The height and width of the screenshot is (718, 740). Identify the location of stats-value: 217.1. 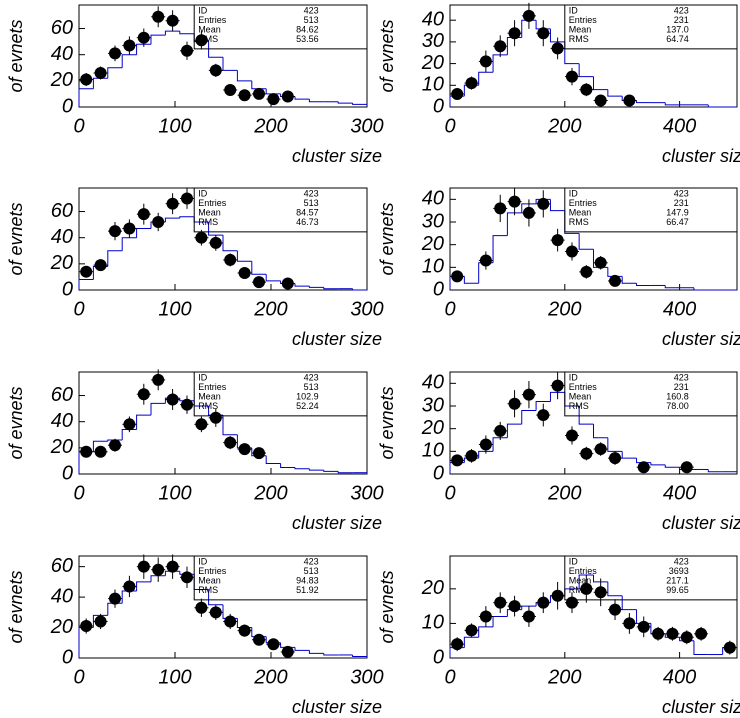
(677, 580).